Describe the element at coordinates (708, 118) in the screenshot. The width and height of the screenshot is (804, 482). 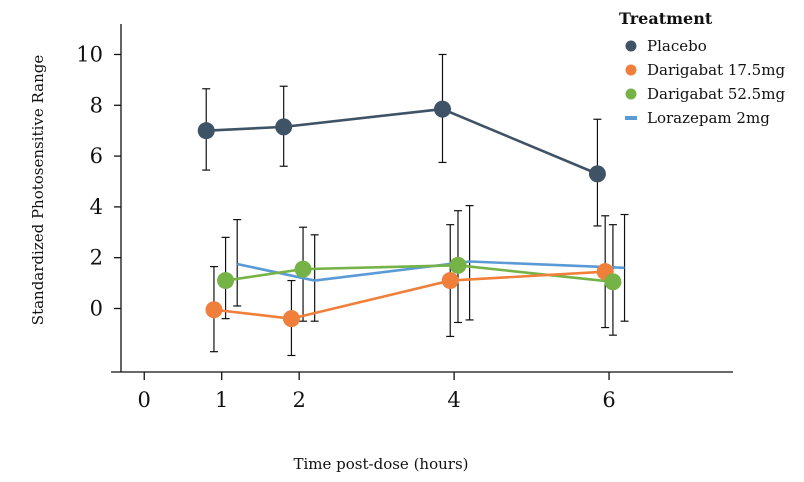
I see `legend-label-lorazepam-2mg: Lorazepam 2mg` at that location.